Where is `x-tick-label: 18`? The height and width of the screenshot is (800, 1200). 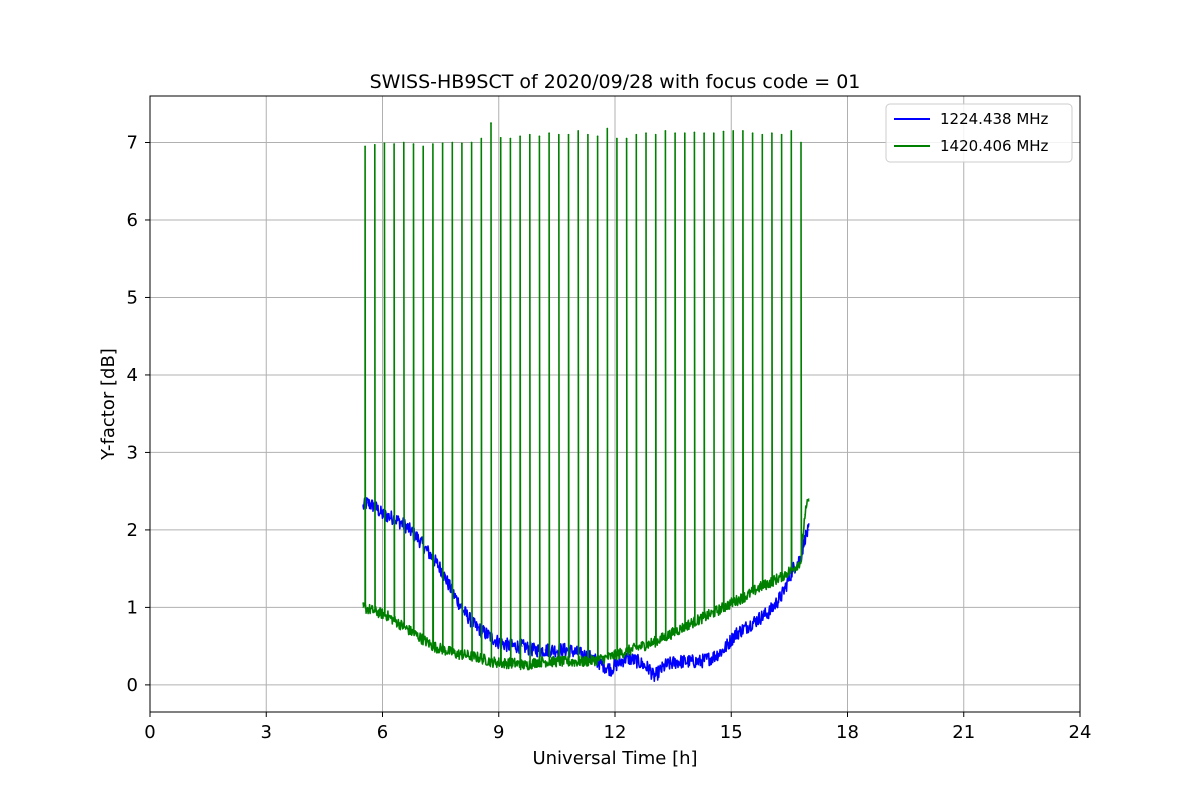
x-tick-label: 18 is located at coordinates (847, 732).